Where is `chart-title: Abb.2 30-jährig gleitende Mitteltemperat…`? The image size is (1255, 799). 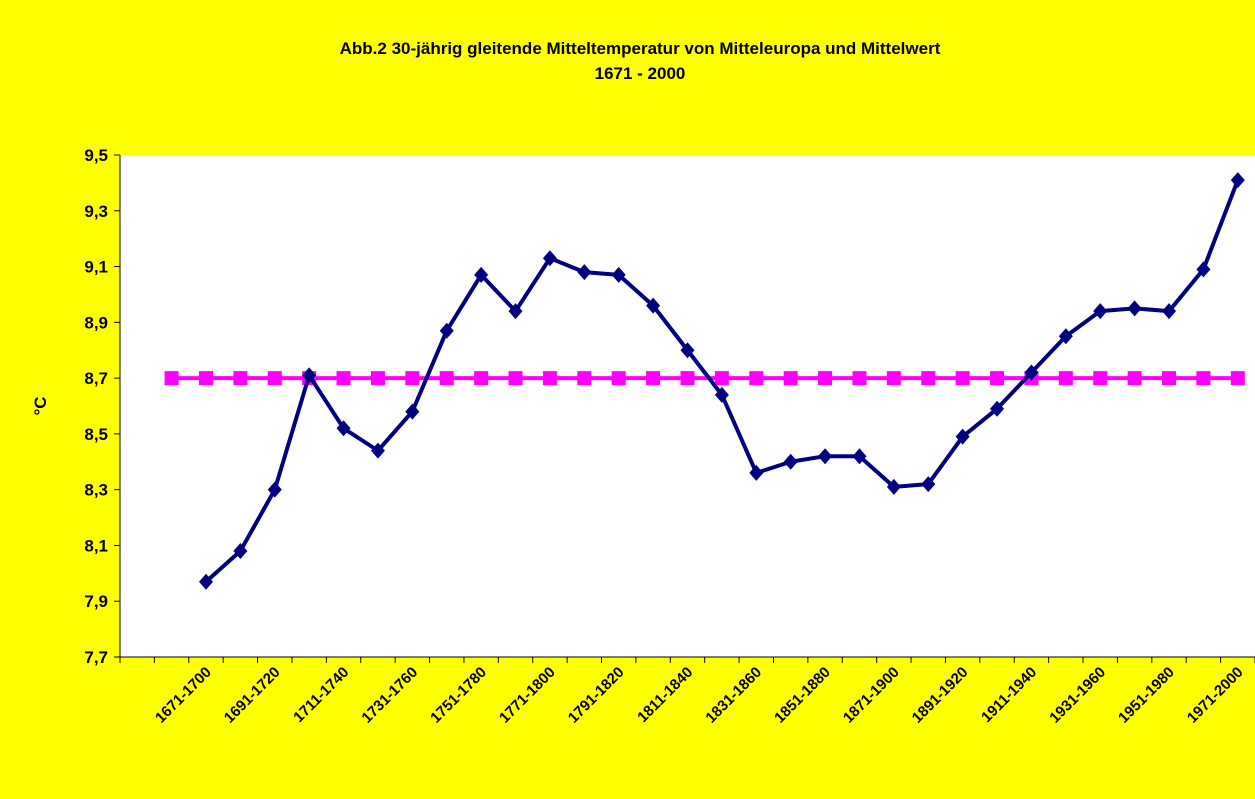 chart-title: Abb.2 30-jährig gleitende Mitteltemperat… is located at coordinates (640, 48).